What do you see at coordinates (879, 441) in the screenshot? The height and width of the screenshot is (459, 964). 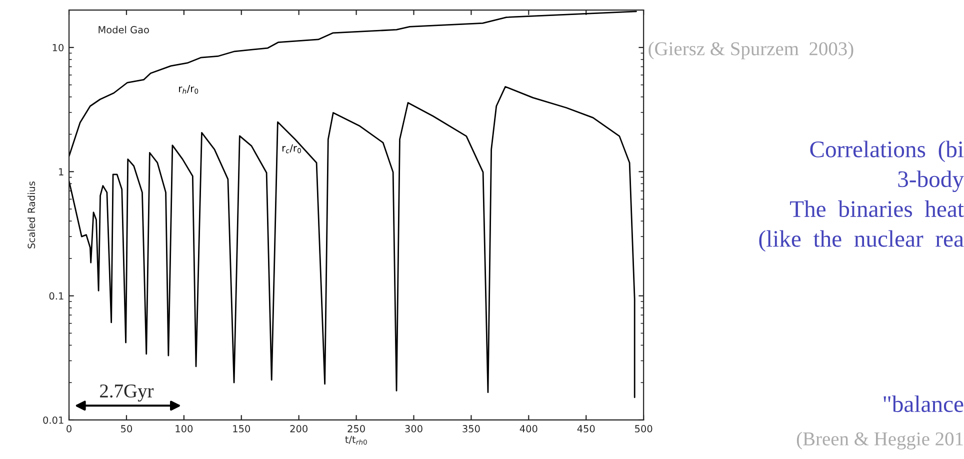 I see `text: (Breen & Heggie 201` at bounding box center [879, 441].